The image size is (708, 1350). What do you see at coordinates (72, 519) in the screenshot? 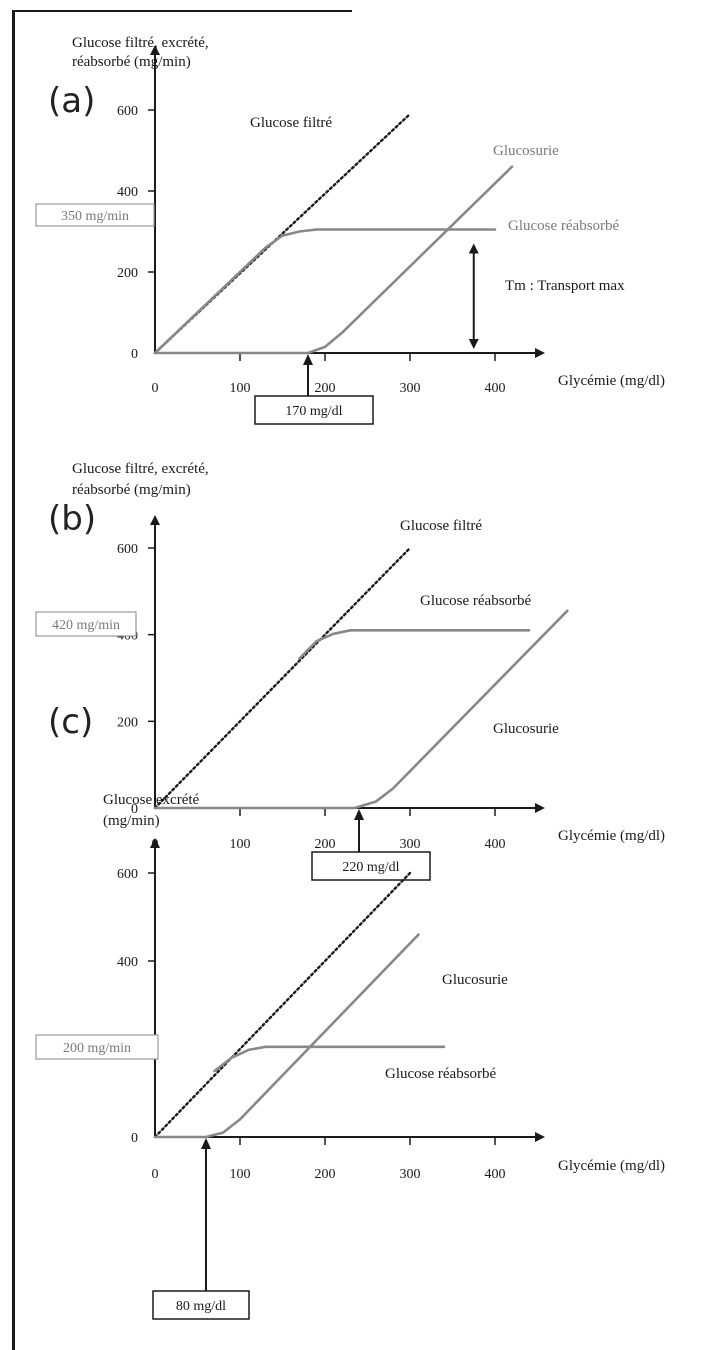
I see `panel-label: (b)` at bounding box center [72, 519].